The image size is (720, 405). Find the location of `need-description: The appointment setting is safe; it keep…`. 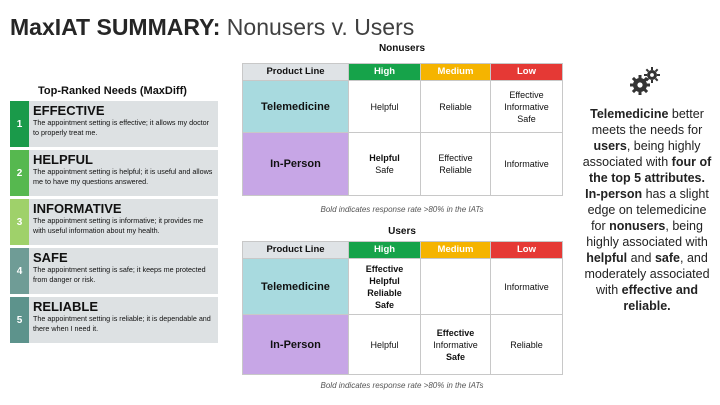

need-description: The appointment setting is safe; it keep… is located at coordinates (119, 274).